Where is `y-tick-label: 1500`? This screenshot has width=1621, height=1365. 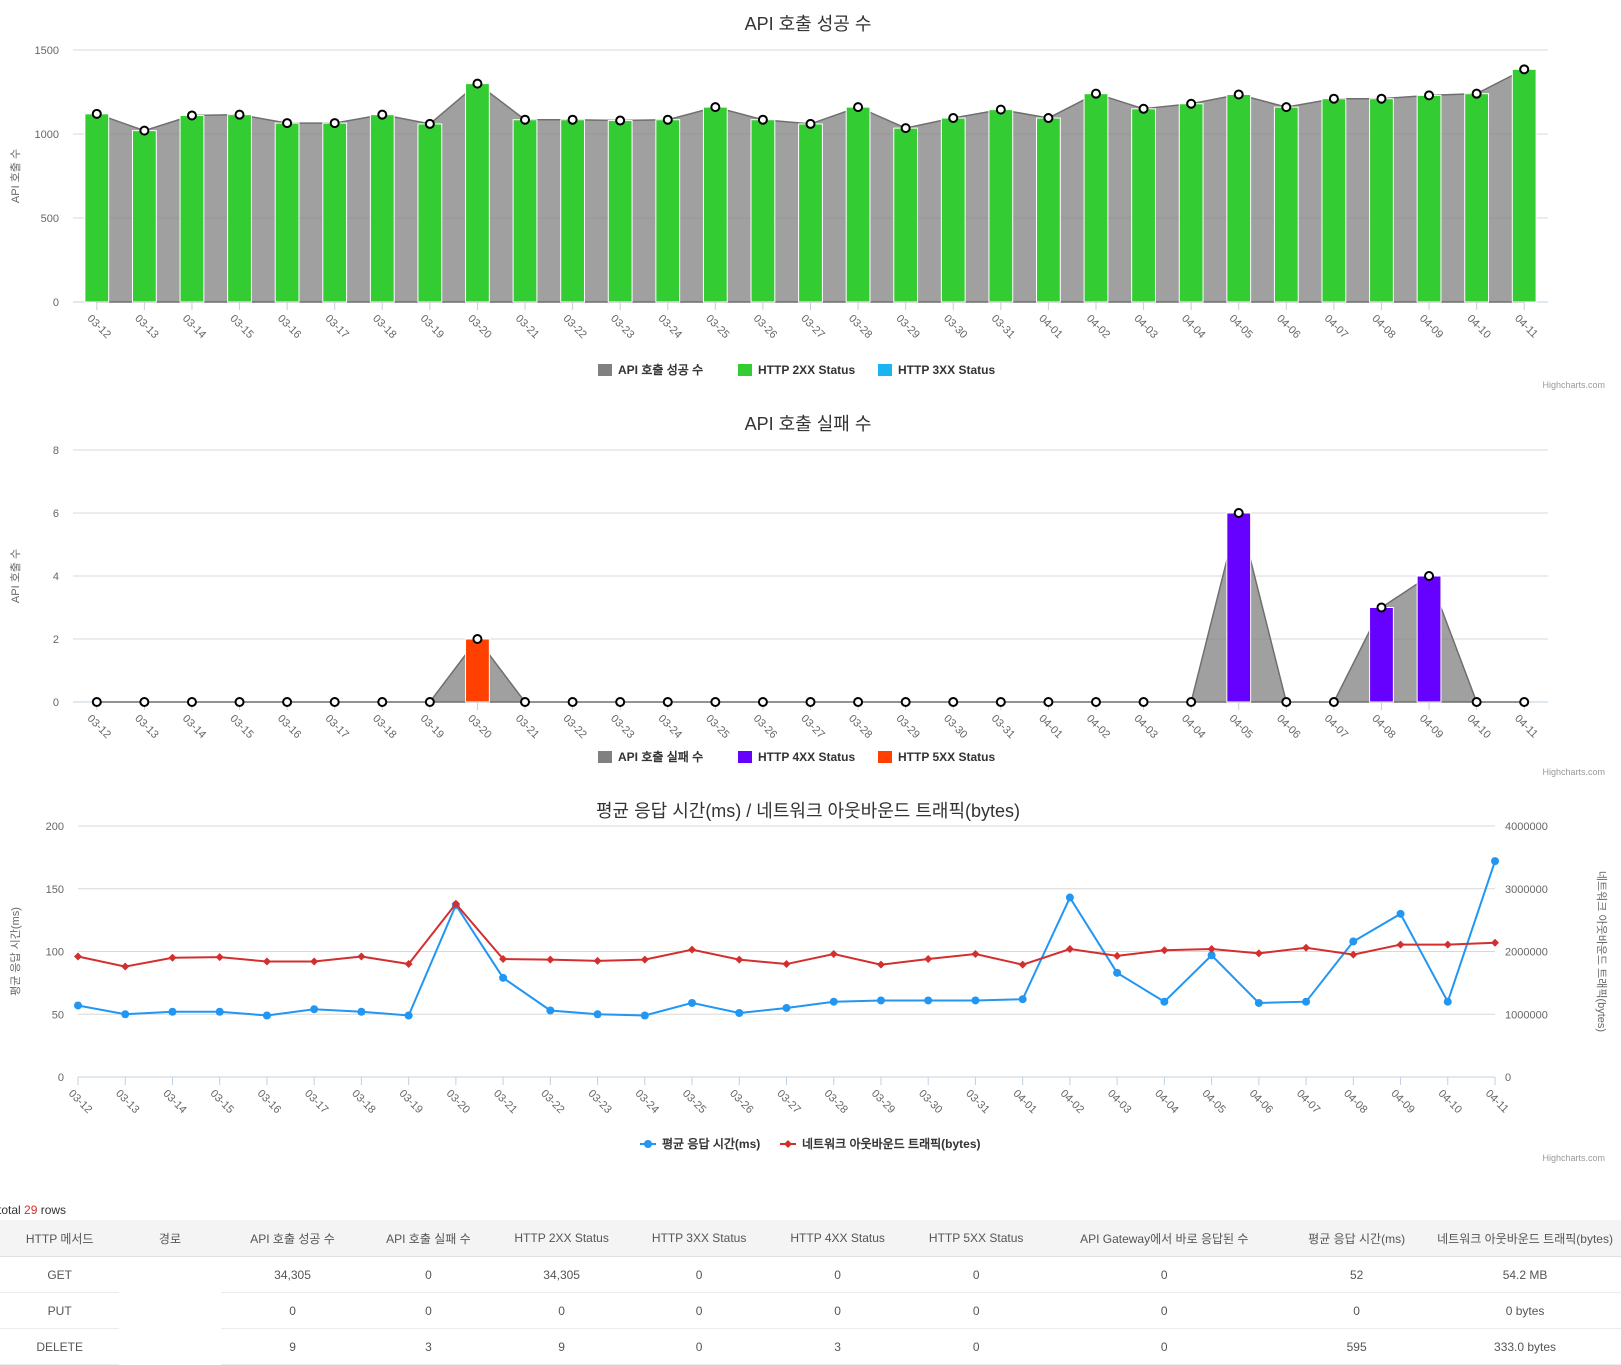 y-tick-label: 1500 is located at coordinates (47, 51).